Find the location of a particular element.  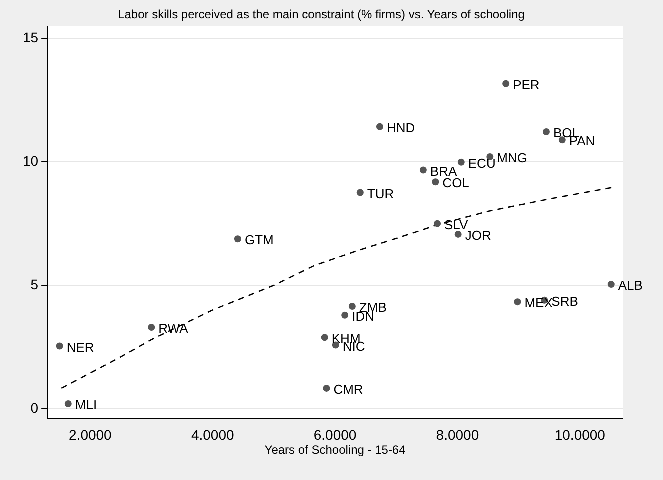

x-axis-title: Years of Schooling - 15-64 is located at coordinates (335, 450).